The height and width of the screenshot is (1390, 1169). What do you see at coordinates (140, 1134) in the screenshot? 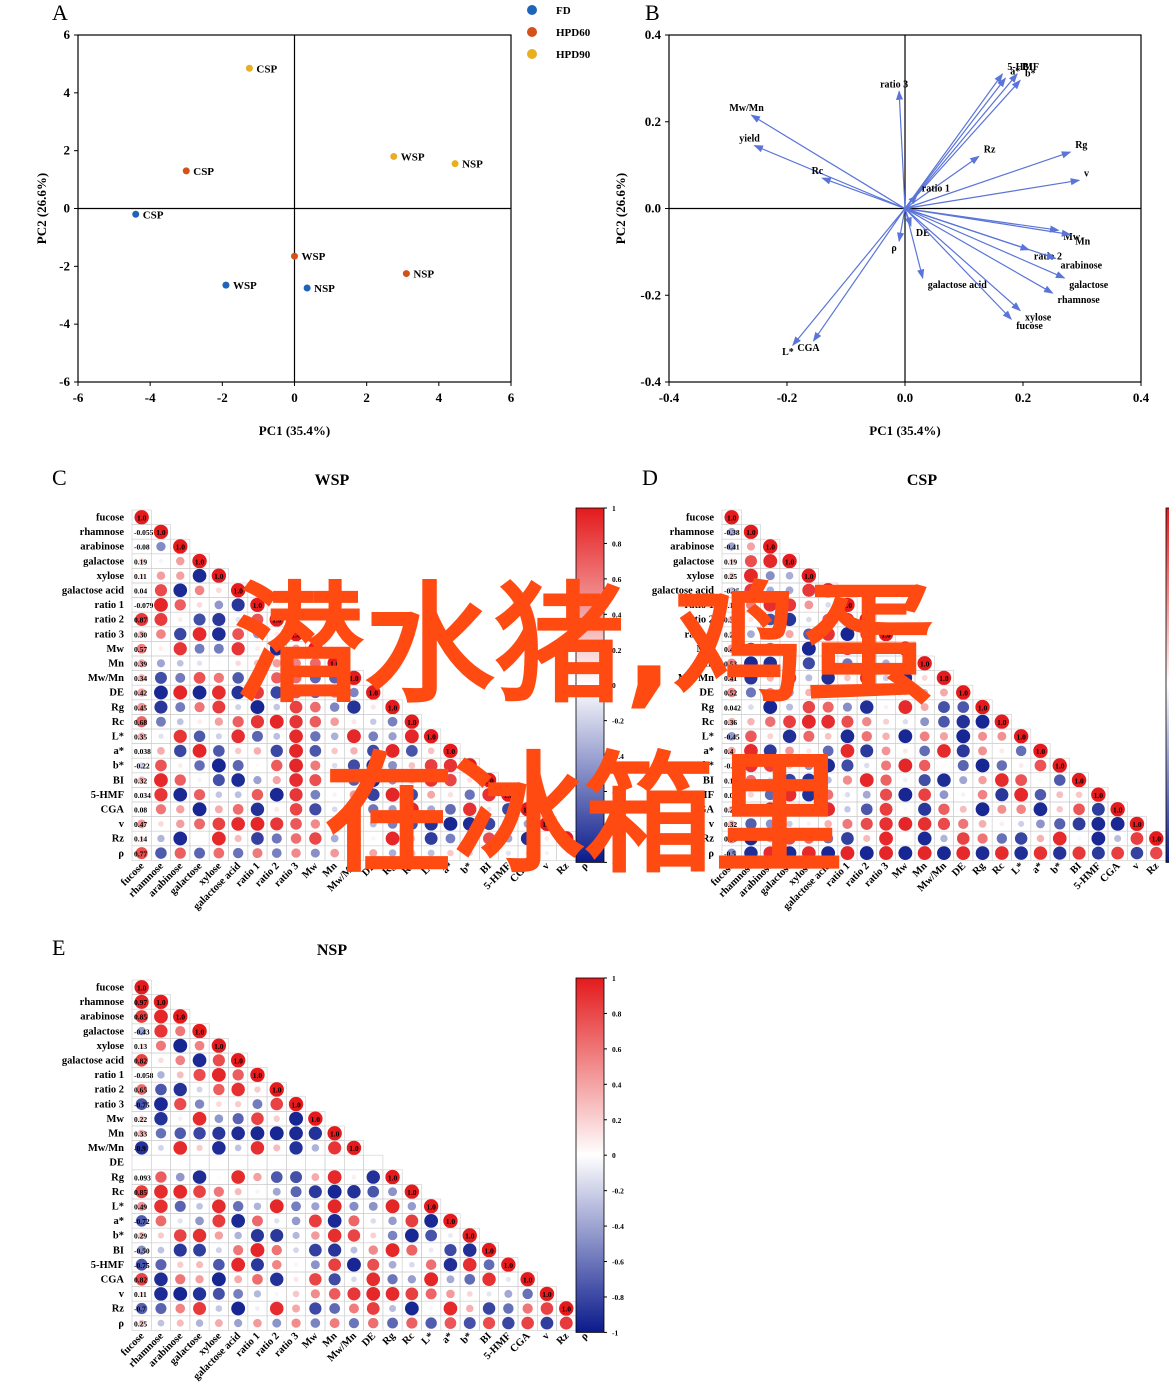
I see `correlation-value: 0.33` at bounding box center [140, 1134].